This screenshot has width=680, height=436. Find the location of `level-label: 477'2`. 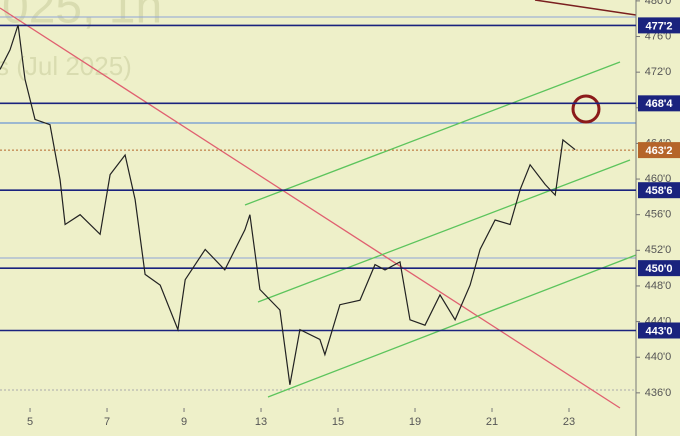

level-label: 477'2 is located at coordinates (658, 26).